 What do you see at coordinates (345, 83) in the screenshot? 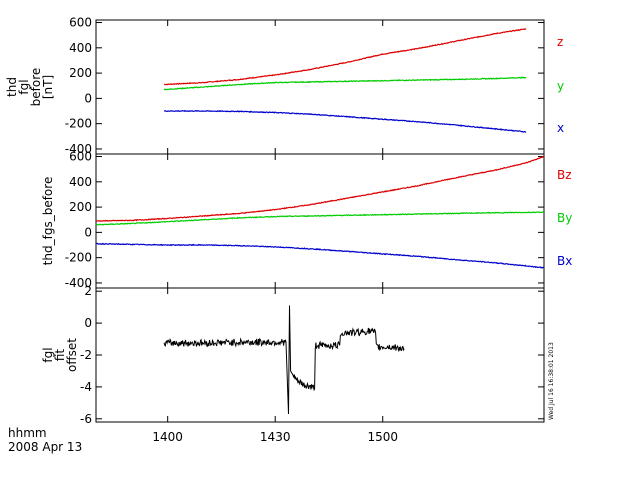
I see `series-line-y` at bounding box center [345, 83].